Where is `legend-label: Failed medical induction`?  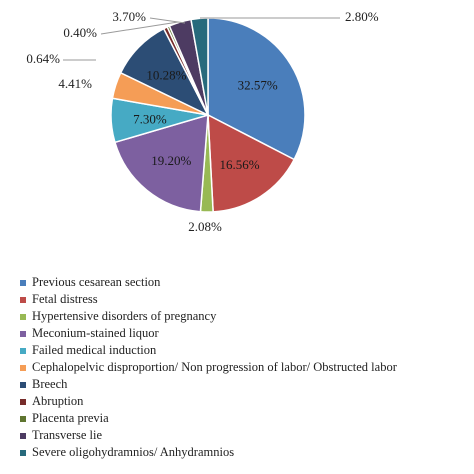
legend-label: Failed medical induction is located at coordinates (94, 350).